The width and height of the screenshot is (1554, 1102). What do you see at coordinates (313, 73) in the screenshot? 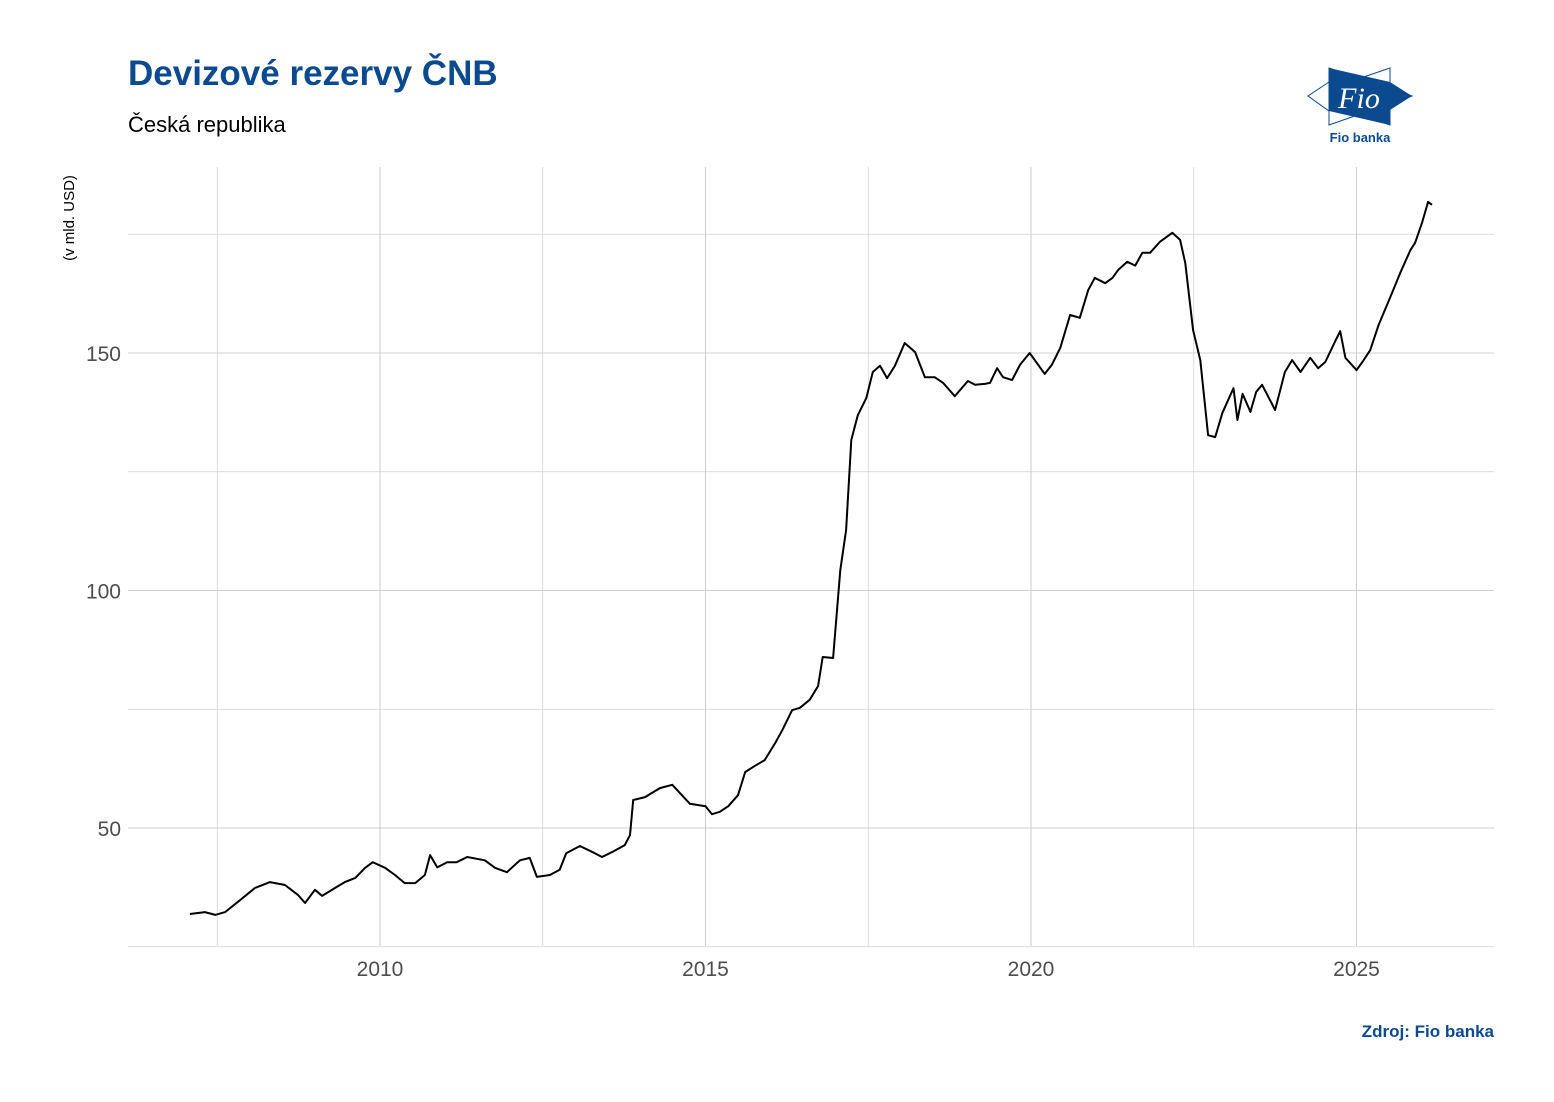
I see `chart-title: Devizové rezervy ČNB` at bounding box center [313, 73].